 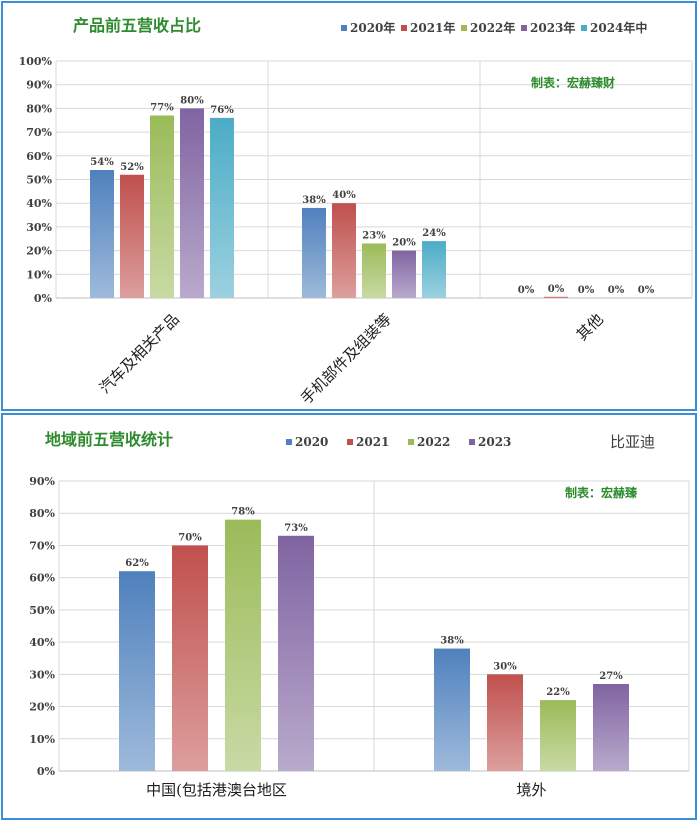 What do you see at coordinates (632, 442) in the screenshot?
I see `company-name: 比亚迪` at bounding box center [632, 442].